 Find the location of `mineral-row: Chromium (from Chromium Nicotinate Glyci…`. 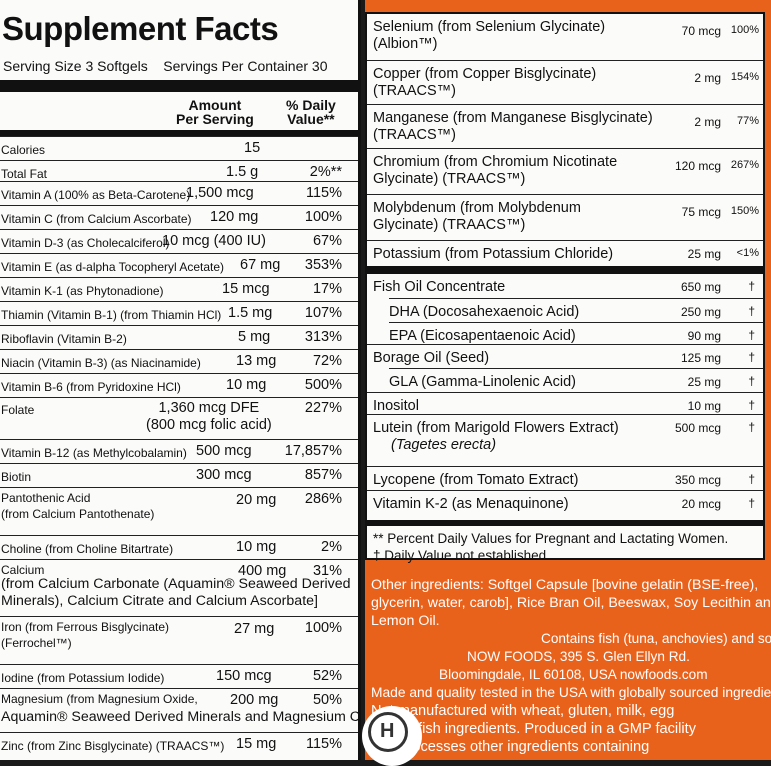

mineral-row: Chromium (from Chromium Nicotinate Glyci… is located at coordinates (565, 171).